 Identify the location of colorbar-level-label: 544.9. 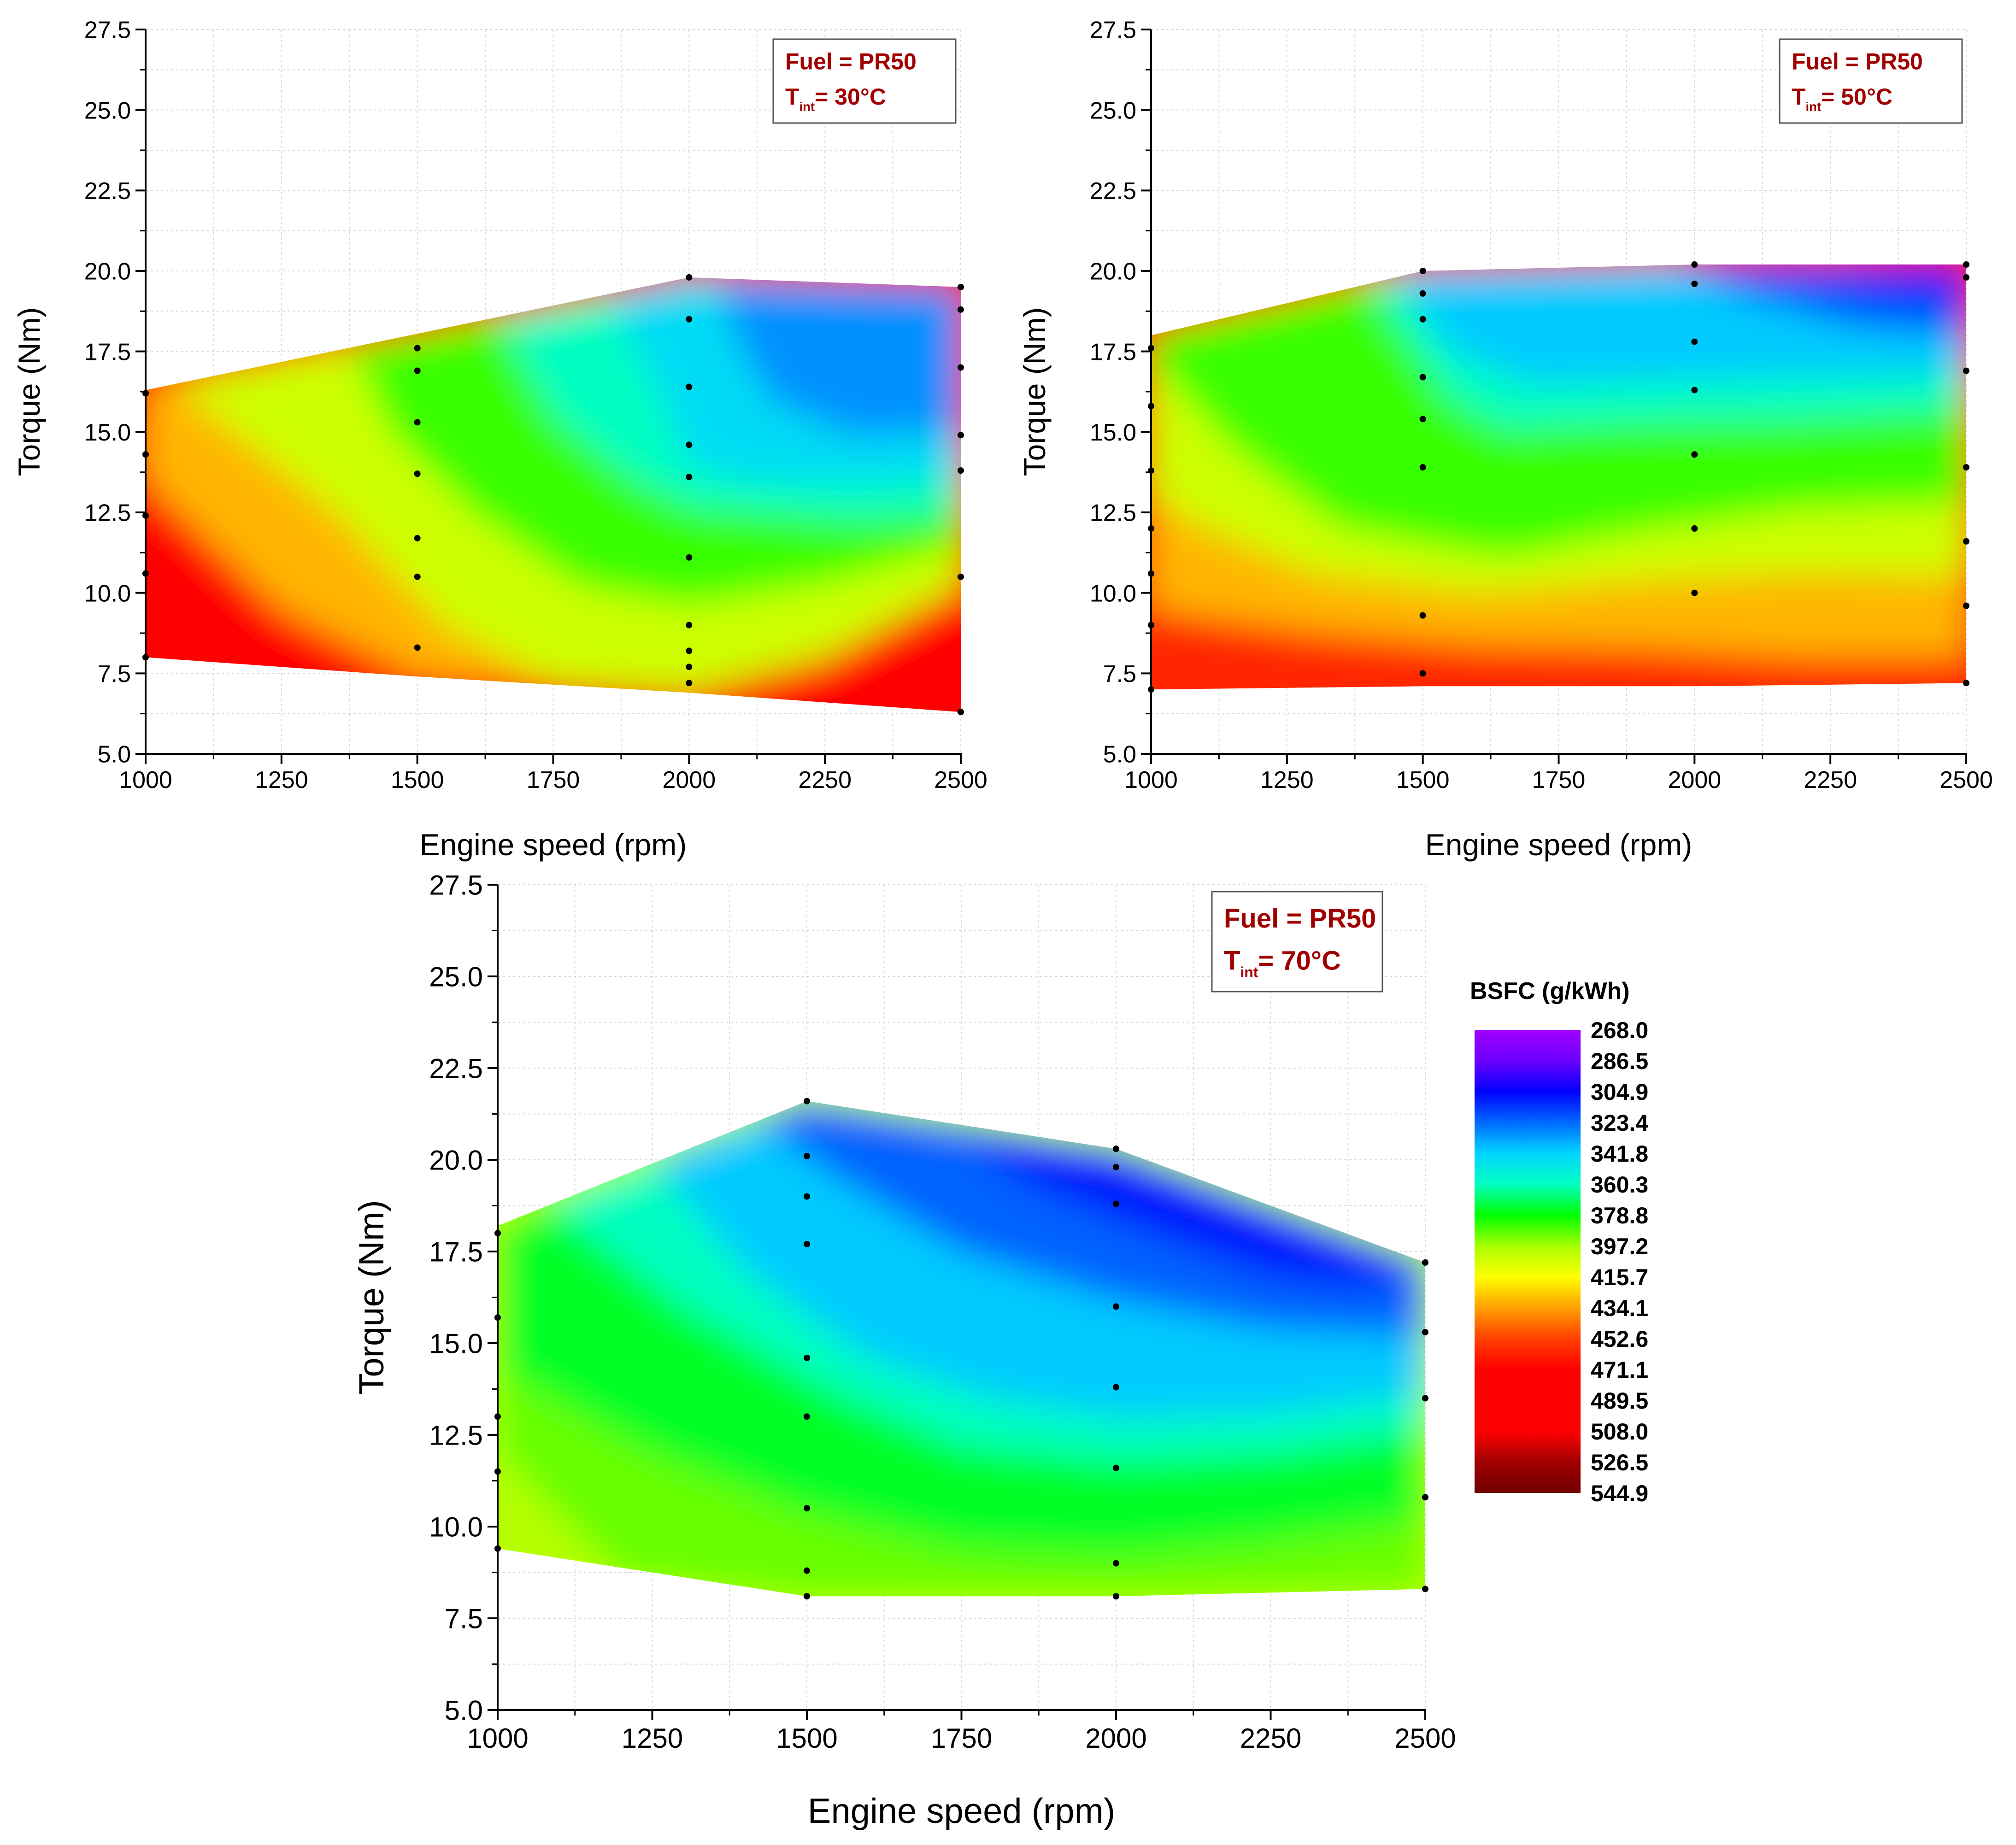
(1619, 1493).